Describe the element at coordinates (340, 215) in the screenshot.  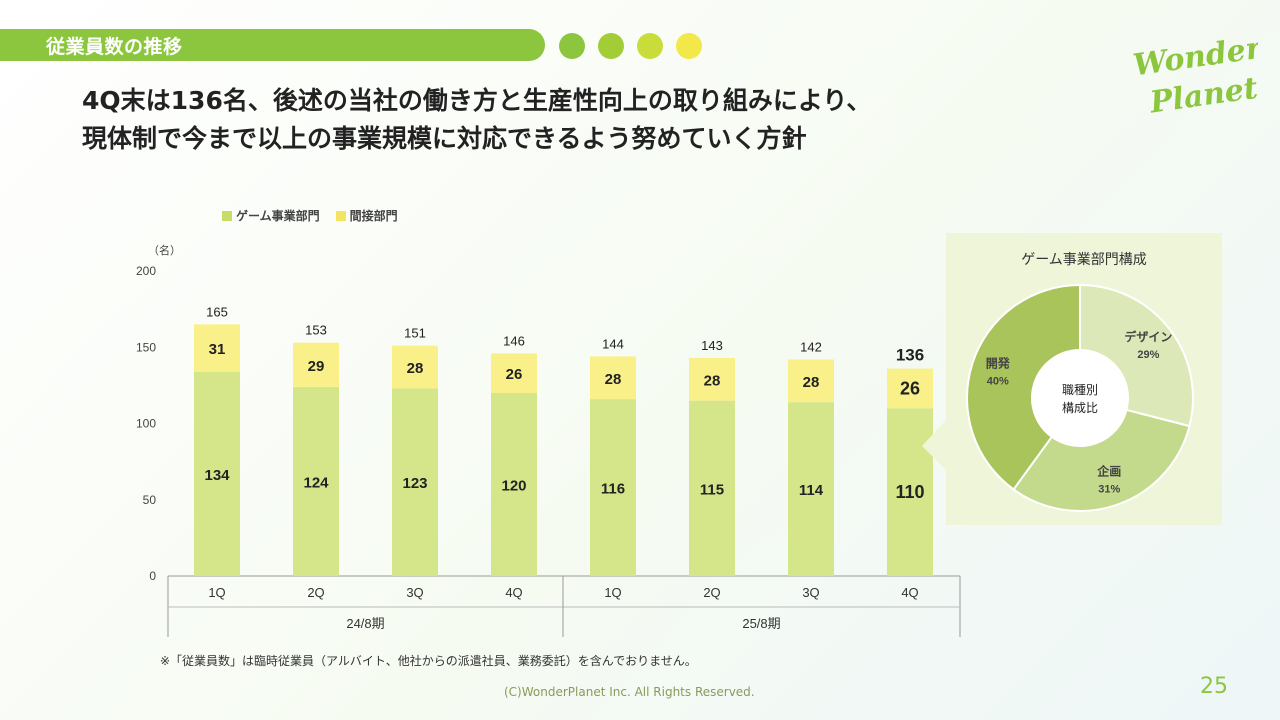
I see `legend-swatch-indirect` at that location.